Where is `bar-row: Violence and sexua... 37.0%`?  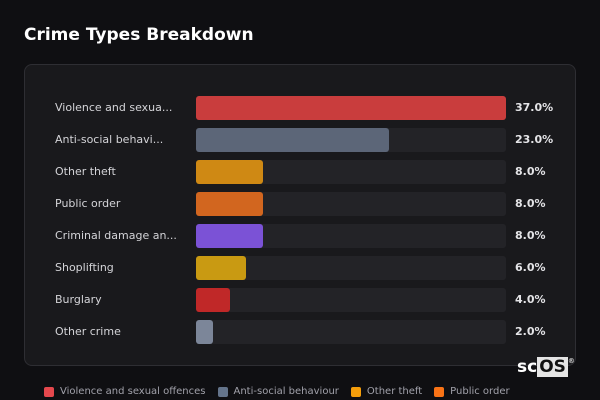 bar-row: Violence and sexua... 37.0% is located at coordinates (300, 108).